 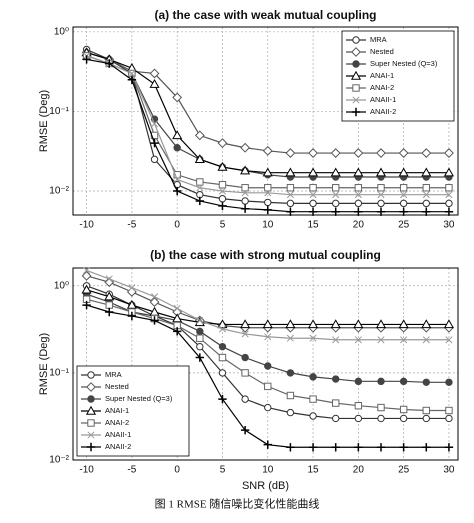 I want to click on legend-label: ANAI-1, so click(x=117, y=410).